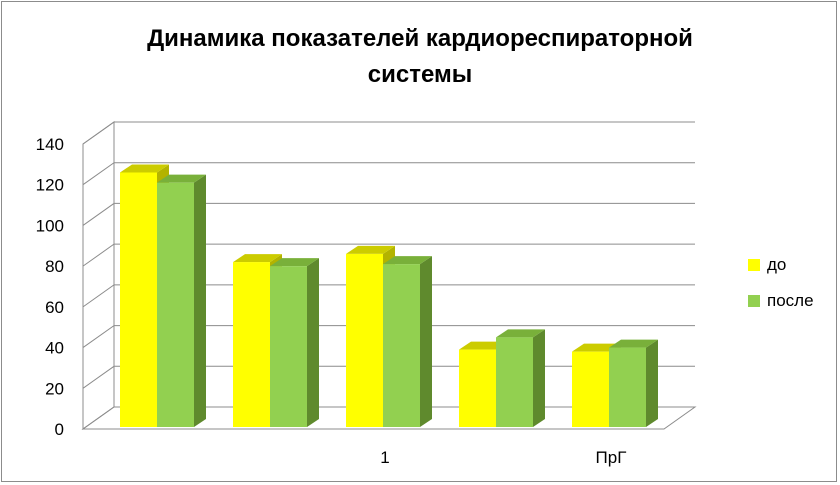  Describe the element at coordinates (54, 348) in the screenshot. I see `y-tick-label: 40` at that location.